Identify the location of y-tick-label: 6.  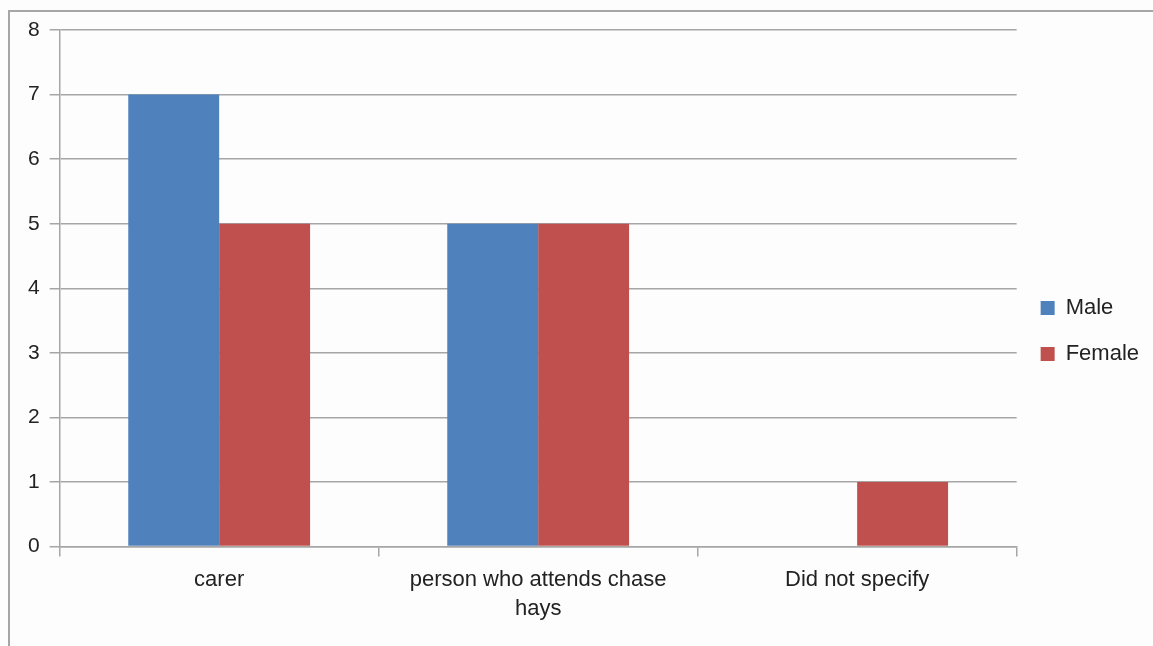
(33, 157).